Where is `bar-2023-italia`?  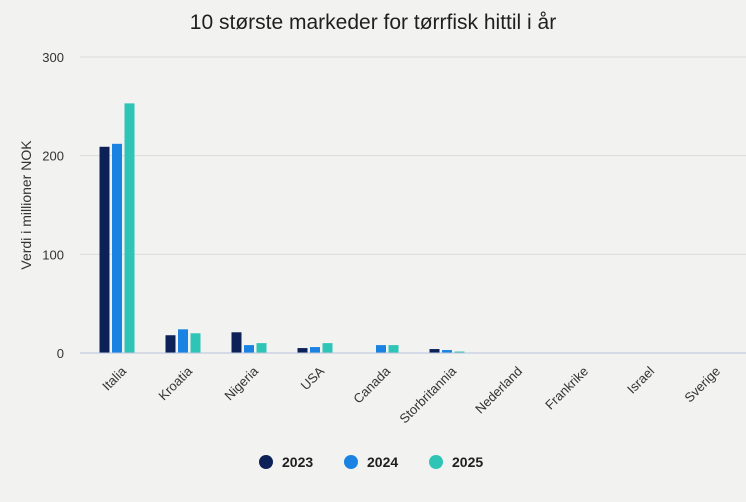 bar-2023-italia is located at coordinates (104, 249).